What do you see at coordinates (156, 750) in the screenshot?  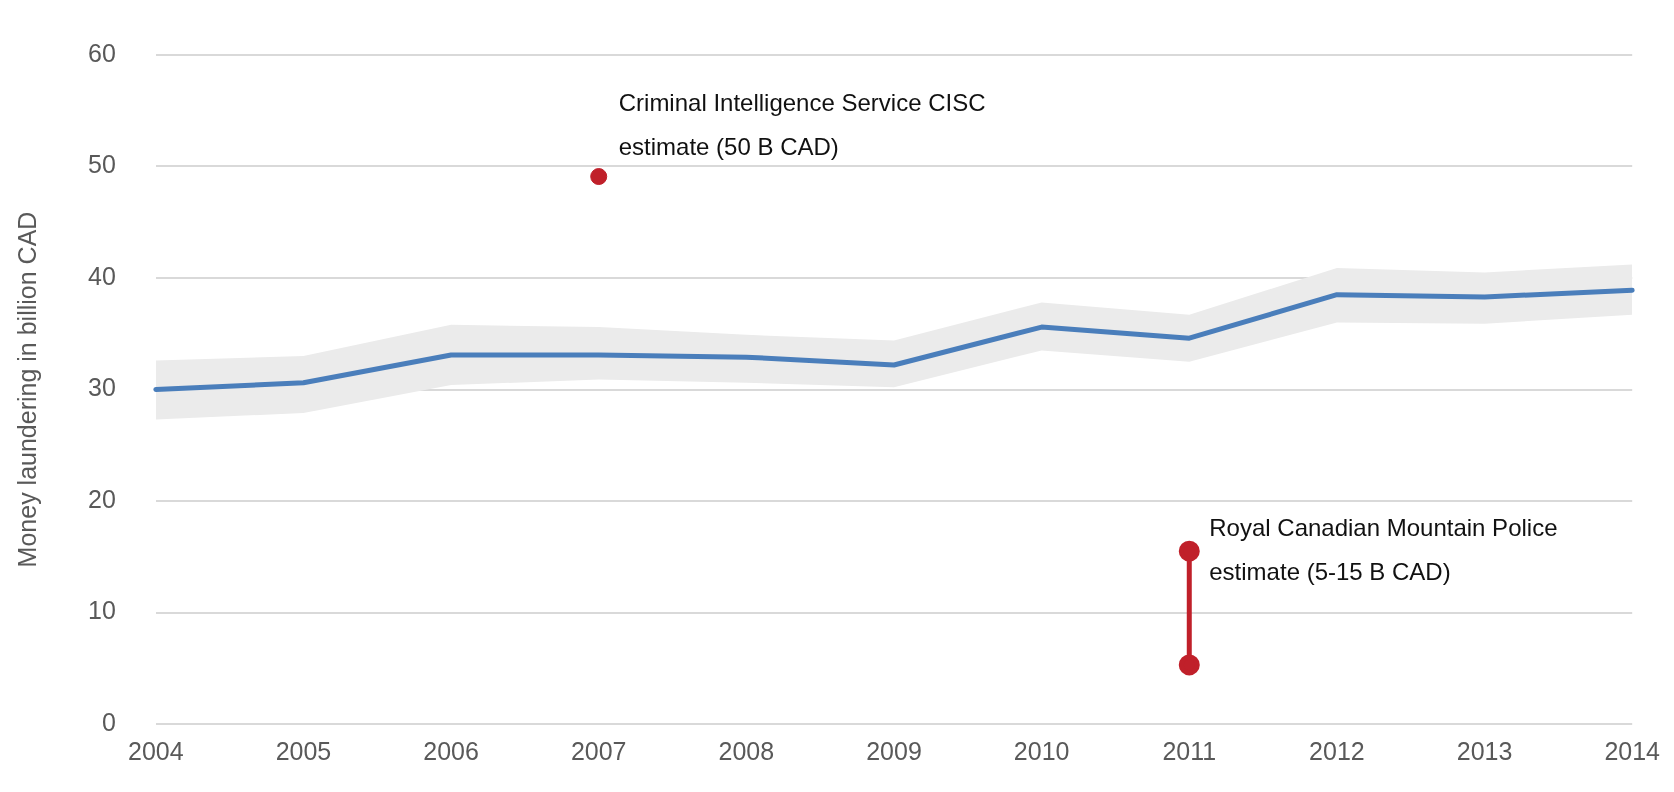 I see `x-tick-label: 2004` at bounding box center [156, 750].